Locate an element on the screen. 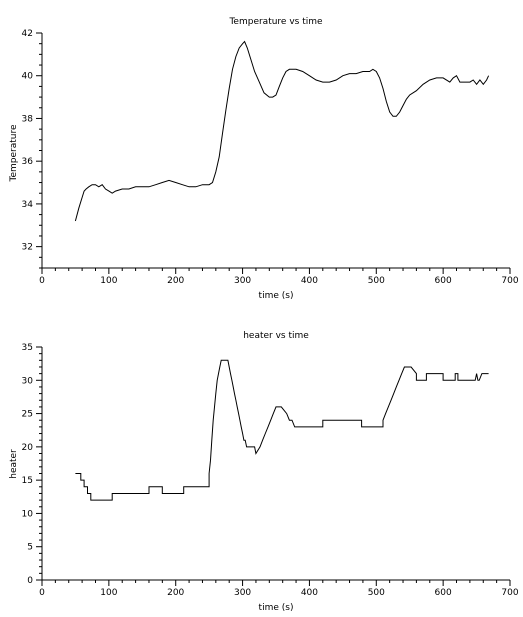 This screenshot has width=523, height=617. y-tick-label: 40 is located at coordinates (28, 77).